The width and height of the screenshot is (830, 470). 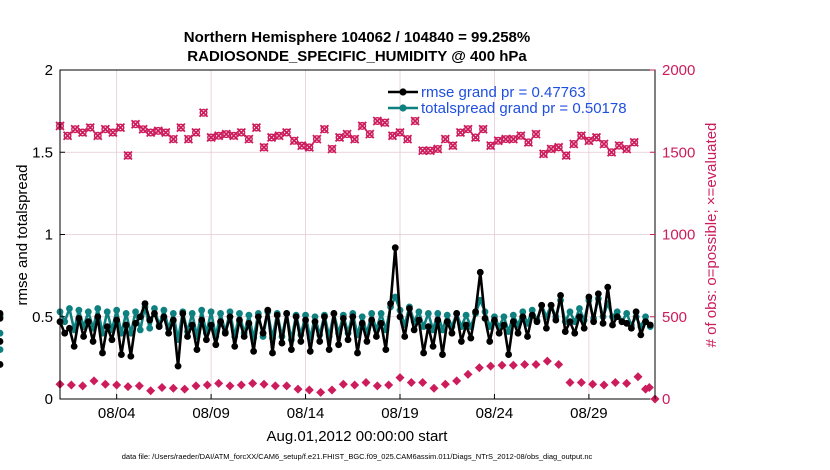 What do you see at coordinates (400, 413) in the screenshot?
I see `x-tick-label: 08/19` at bounding box center [400, 413].